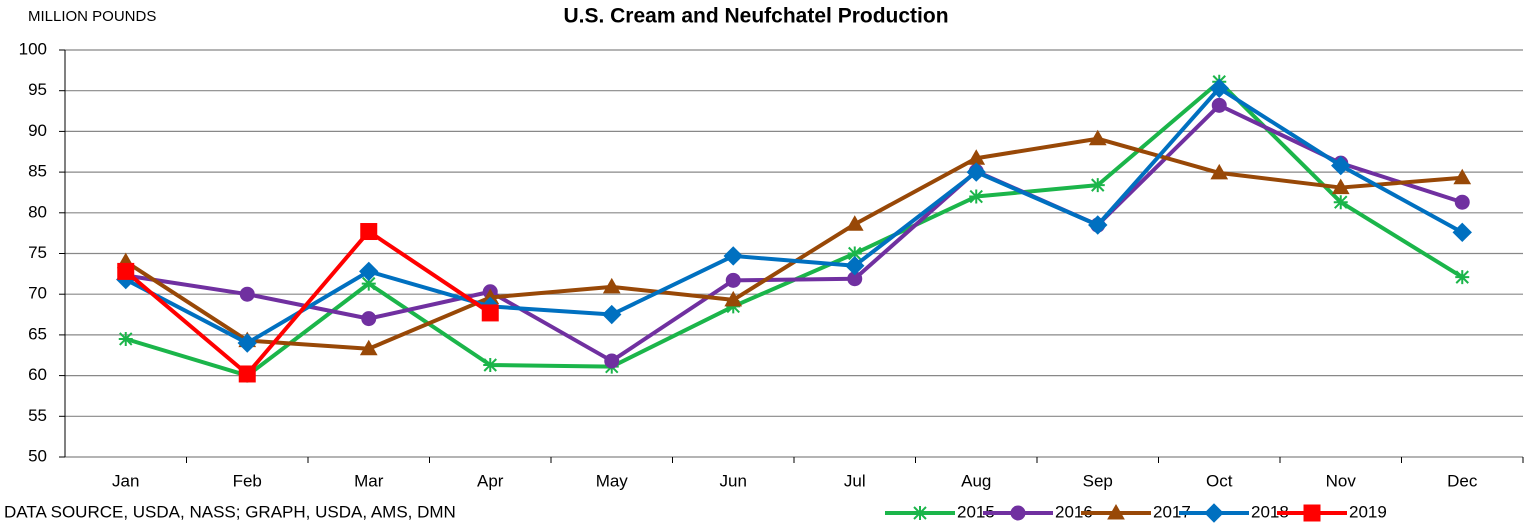 The height and width of the screenshot is (529, 1533). Describe the element at coordinates (1368, 511) in the screenshot. I see `legend-label: 2019` at that location.